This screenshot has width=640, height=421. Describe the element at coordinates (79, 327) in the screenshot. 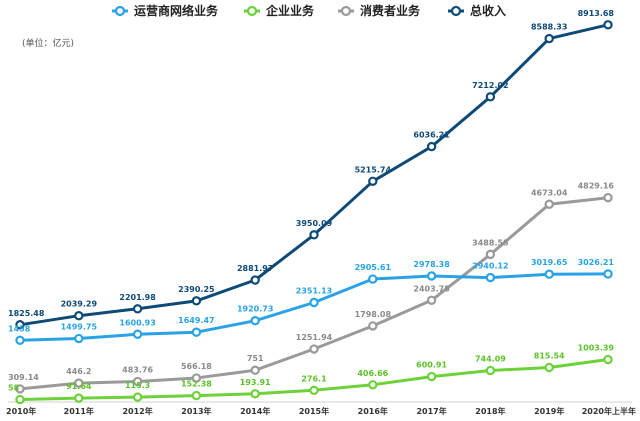

I see `data-label: 1499.75` at that location.